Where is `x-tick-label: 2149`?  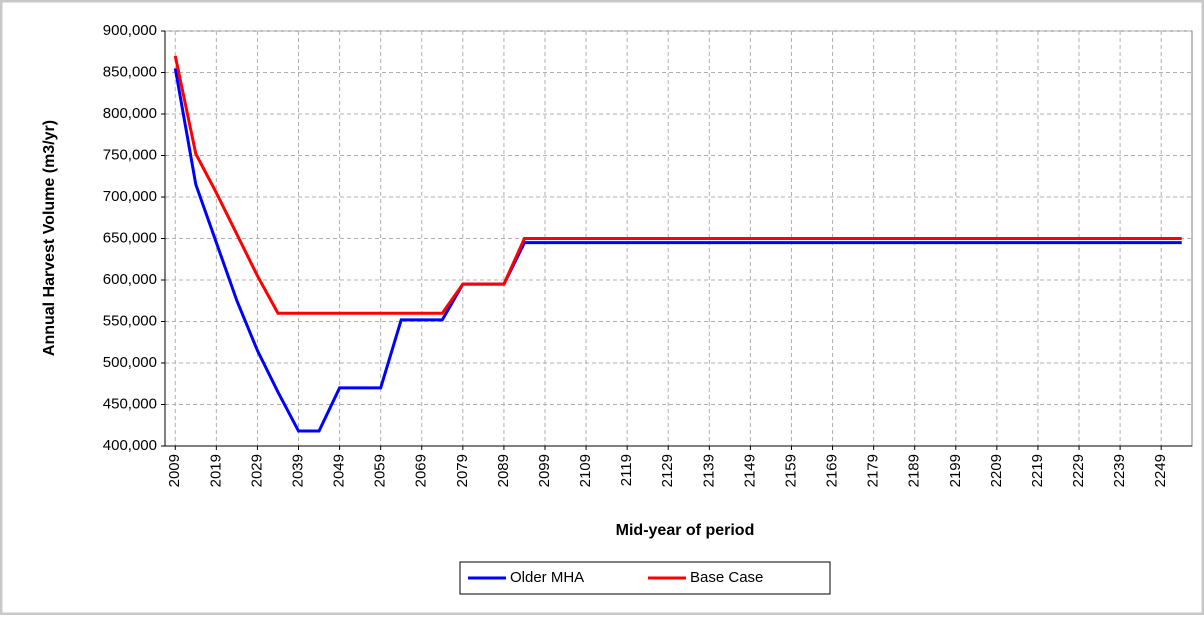
x-tick-label: 2149 is located at coordinates (749, 470).